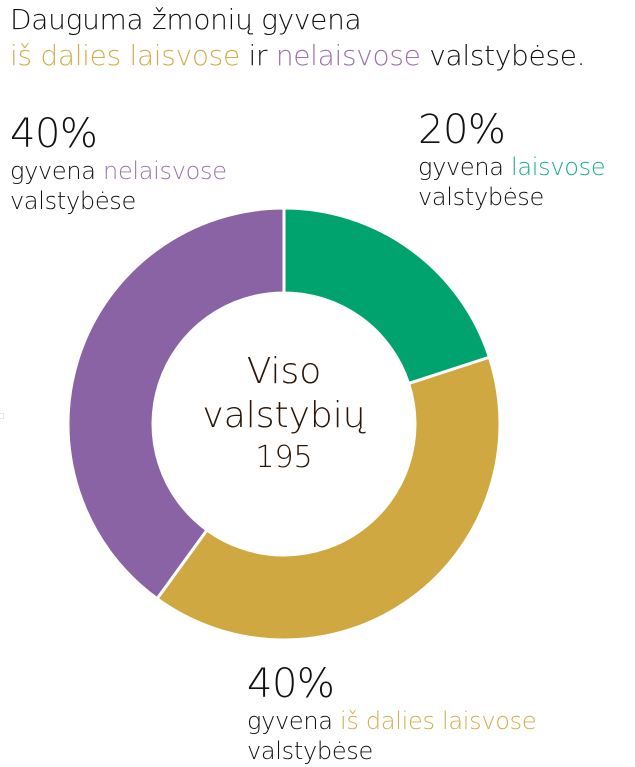 The width and height of the screenshot is (635, 767). What do you see at coordinates (481, 197) in the screenshot?
I see `label-free-line2: valstybėse` at bounding box center [481, 197].